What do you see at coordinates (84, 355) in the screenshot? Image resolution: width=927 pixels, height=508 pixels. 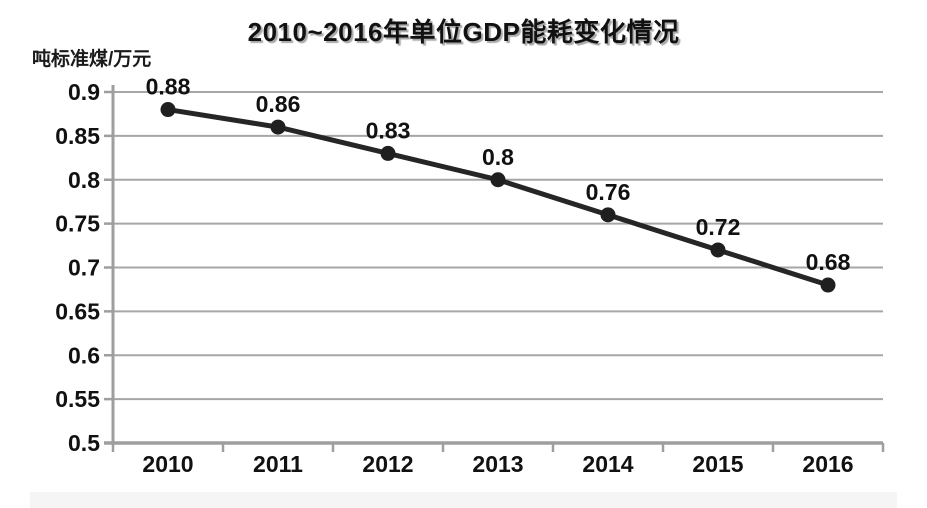 I see `y-tick-label: 0.6` at bounding box center [84, 355].